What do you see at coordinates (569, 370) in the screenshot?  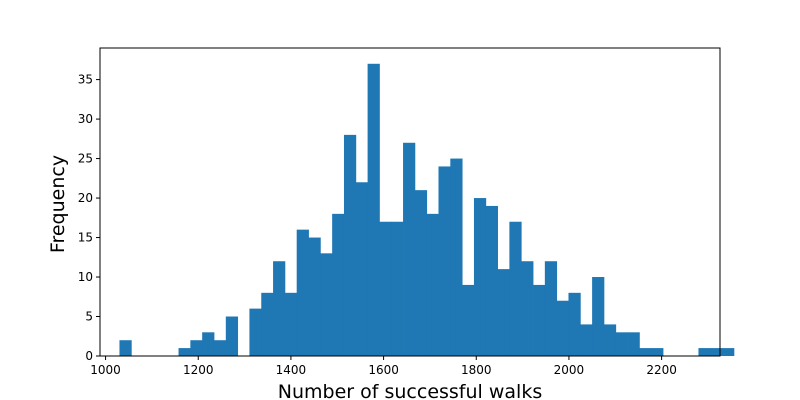 I see `x-tick-label: 2000` at bounding box center [569, 370].